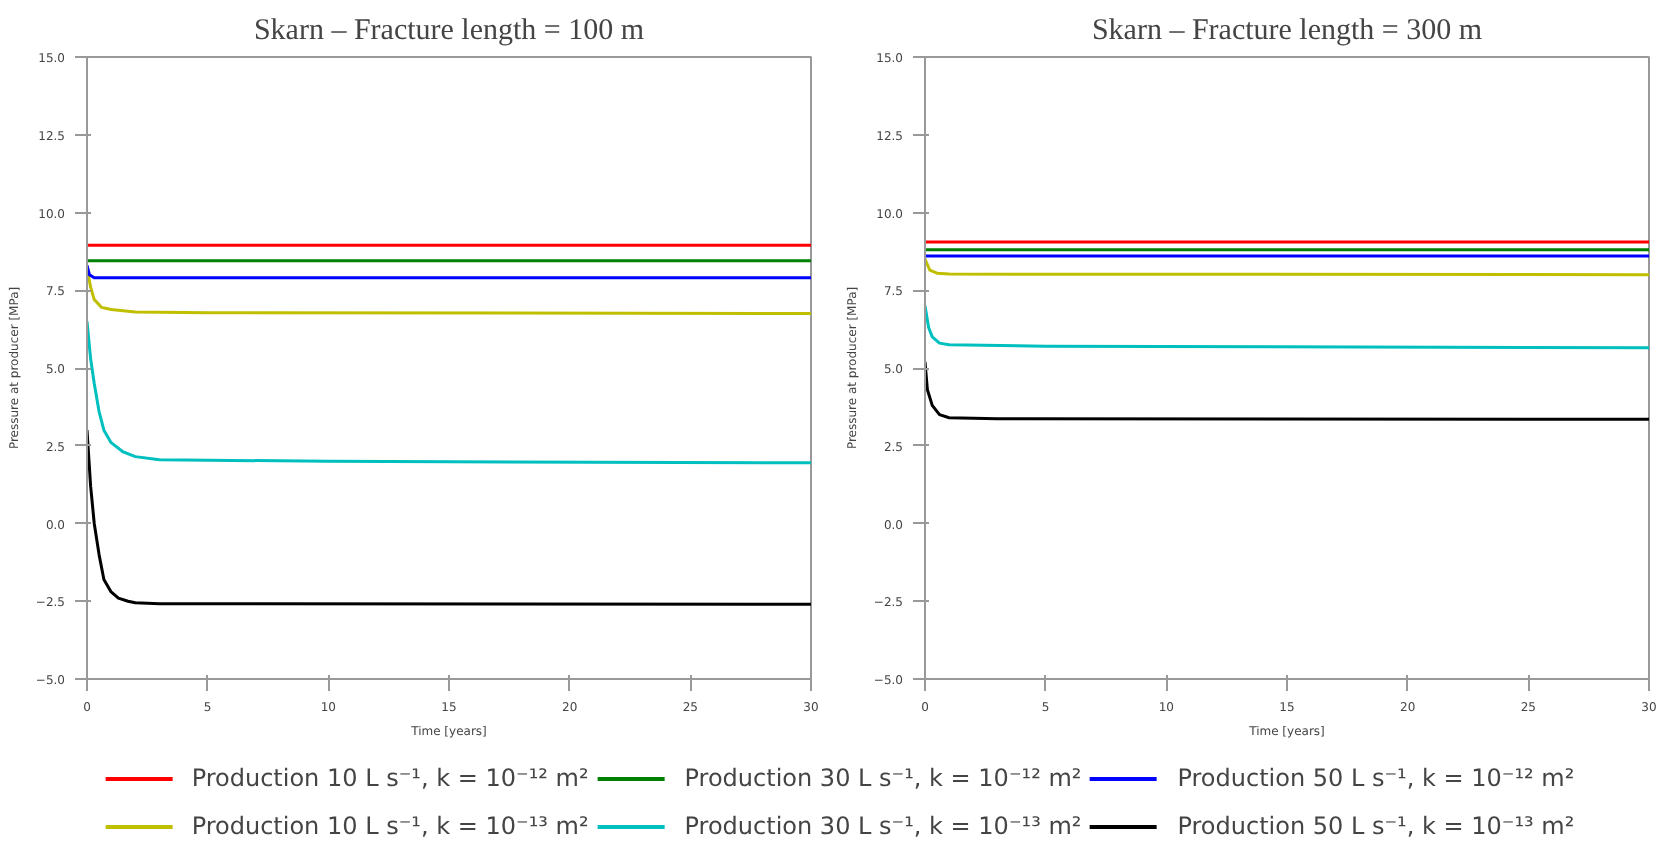  I want to click on legend-label: Production 50 L s⁻¹, k = 10⁻¹³ m², so click(1376, 826).